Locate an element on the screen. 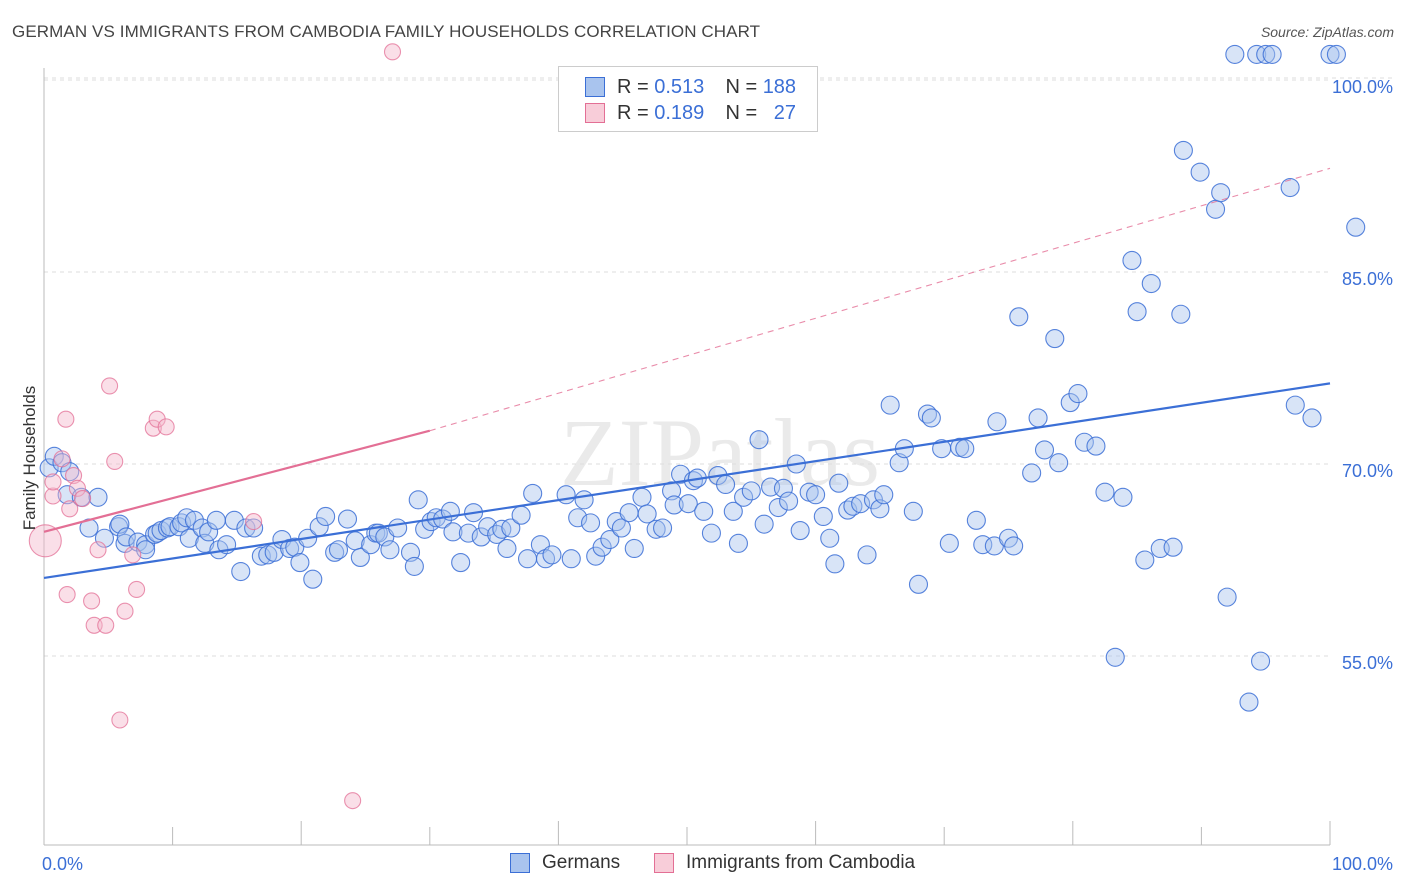 This screenshot has height=892, width=1406. legend-item-cambodia: Immigrants from Cambodia is located at coordinates (784, 863).